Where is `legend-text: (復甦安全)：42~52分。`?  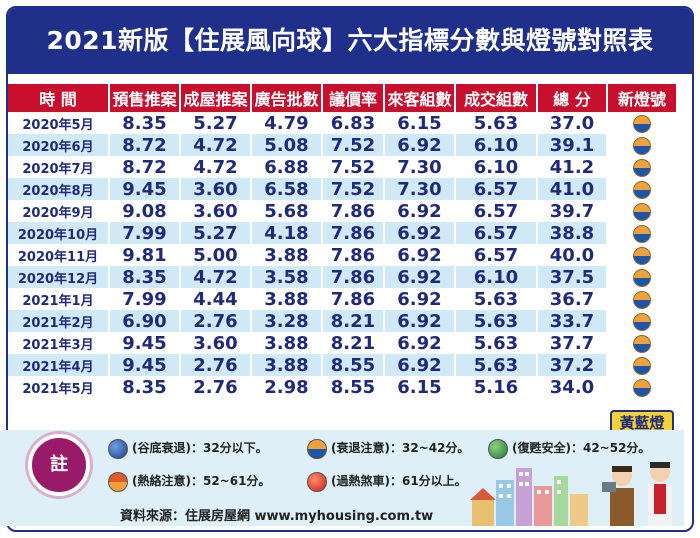 legend-text: (復甦安全)：42~52分。 is located at coordinates (581, 448).